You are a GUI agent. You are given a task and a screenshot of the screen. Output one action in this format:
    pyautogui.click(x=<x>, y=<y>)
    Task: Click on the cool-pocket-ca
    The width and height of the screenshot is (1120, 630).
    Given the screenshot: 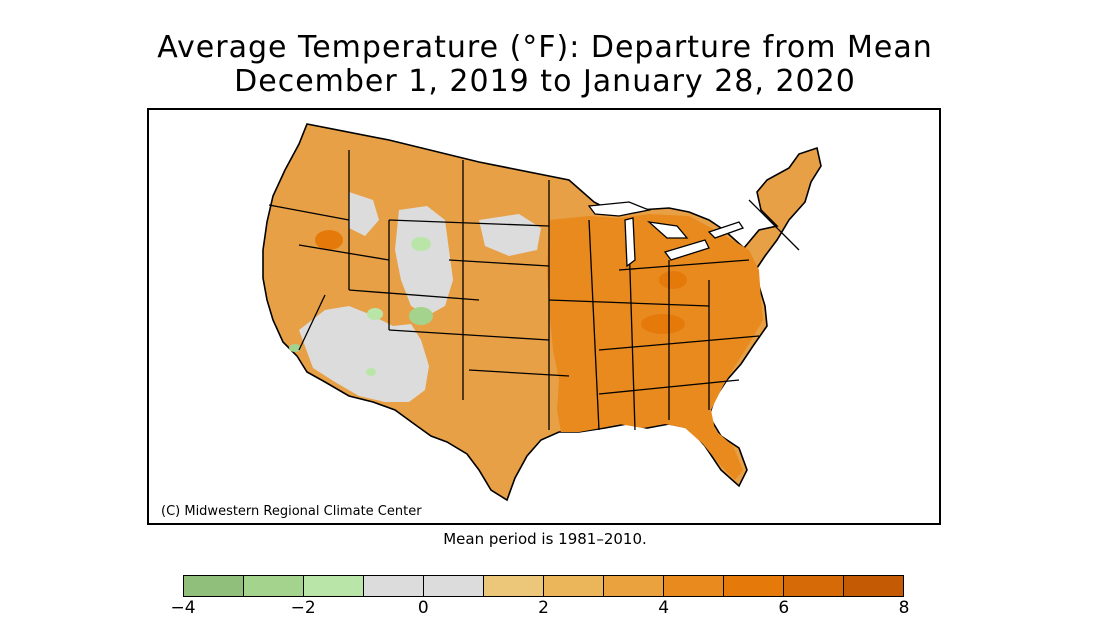 What is the action you would take?
    pyautogui.click(x=295, y=348)
    